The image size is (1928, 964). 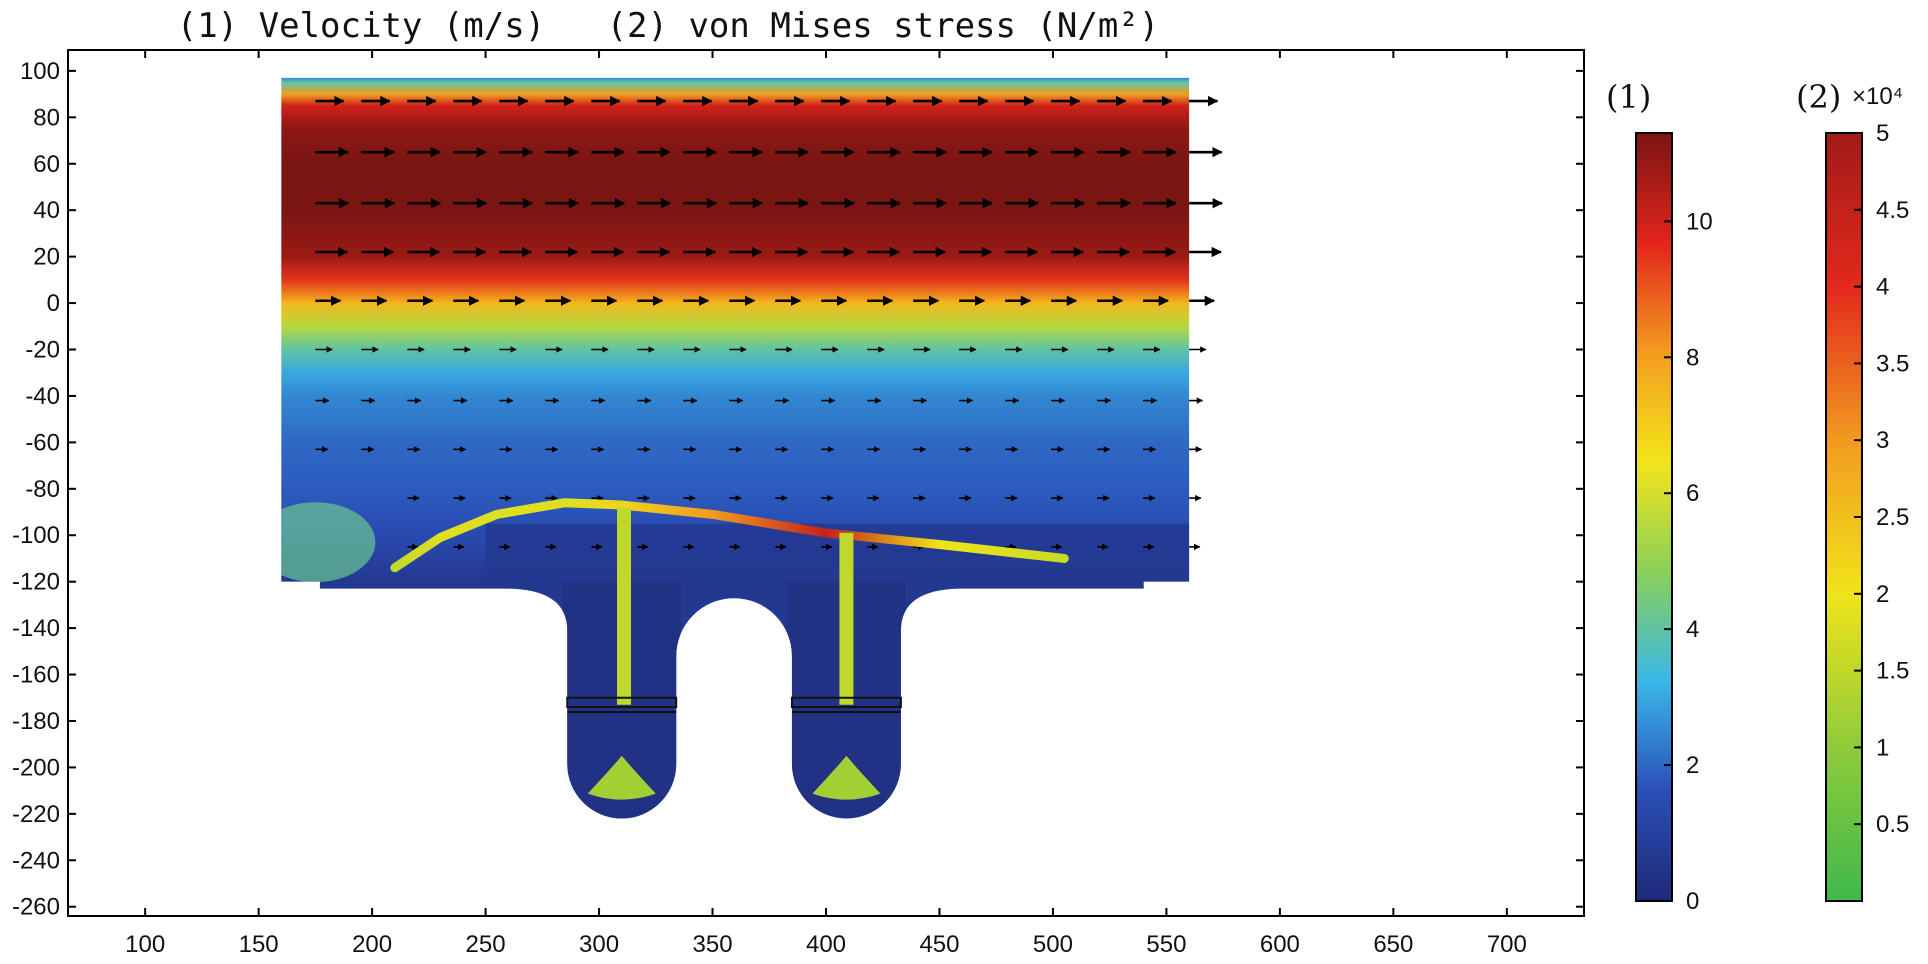 What do you see at coordinates (1757, 496) in the screenshot?
I see `colorbars: 0 2 4 6 8 10 (1) 0.5 1 1.5 2 2.5 3 3.5 4 4.5 5 (2) ×10⁴` at bounding box center [1757, 496].